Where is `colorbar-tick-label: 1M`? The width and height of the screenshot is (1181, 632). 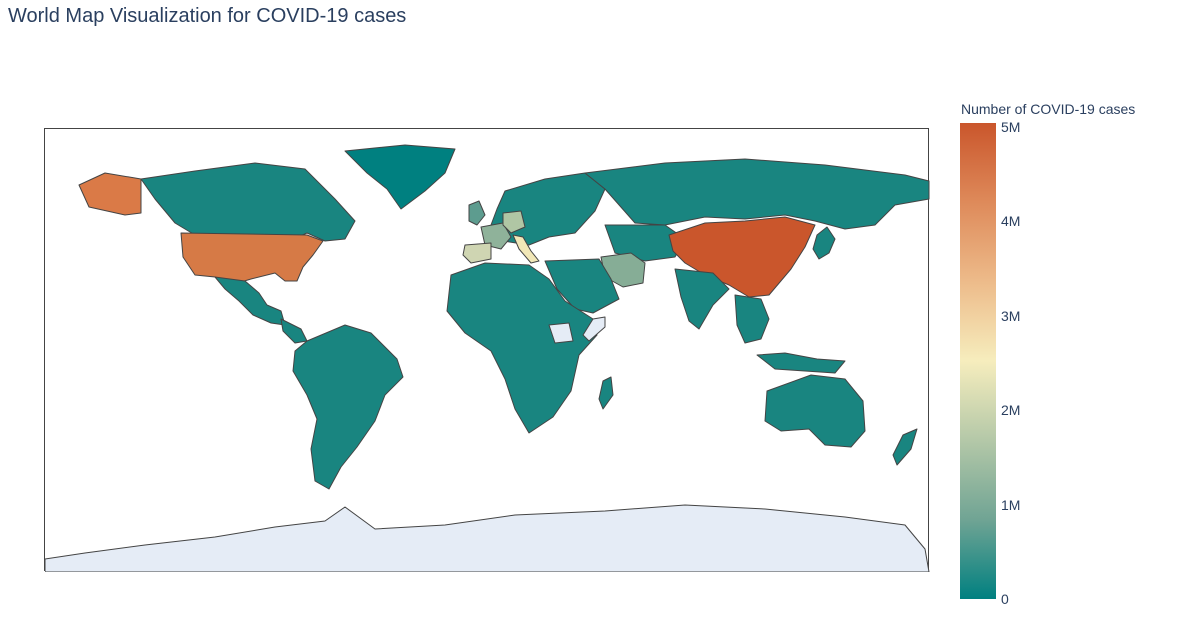 colorbar-tick-label: 1M is located at coordinates (1011, 504).